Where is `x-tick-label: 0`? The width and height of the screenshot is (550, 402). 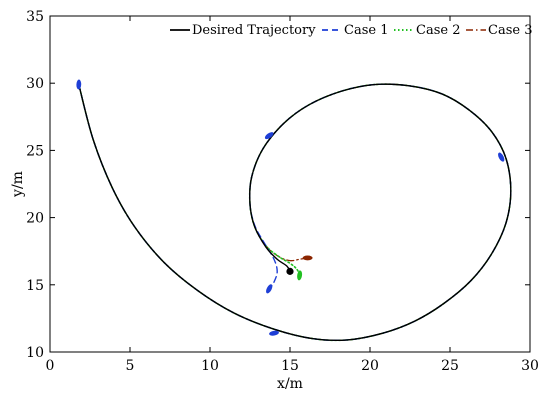 x-tick-label: 0 is located at coordinates (50, 366).